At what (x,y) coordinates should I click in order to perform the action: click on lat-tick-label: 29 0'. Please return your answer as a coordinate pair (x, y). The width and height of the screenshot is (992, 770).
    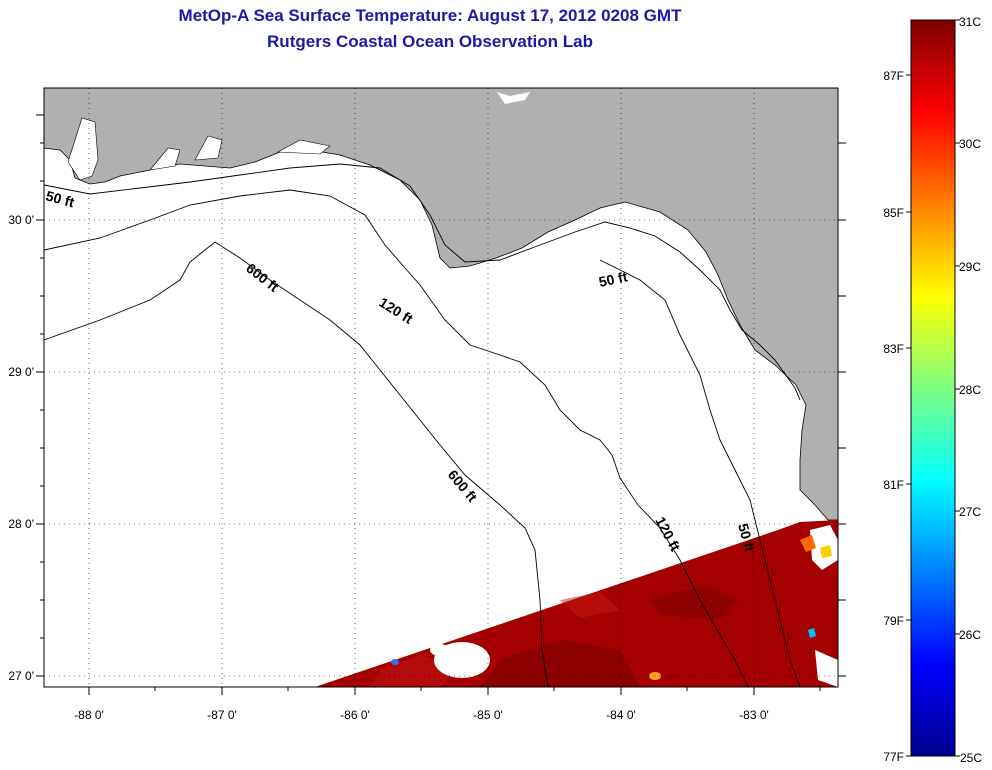
    Looking at the image, I should click on (21, 372).